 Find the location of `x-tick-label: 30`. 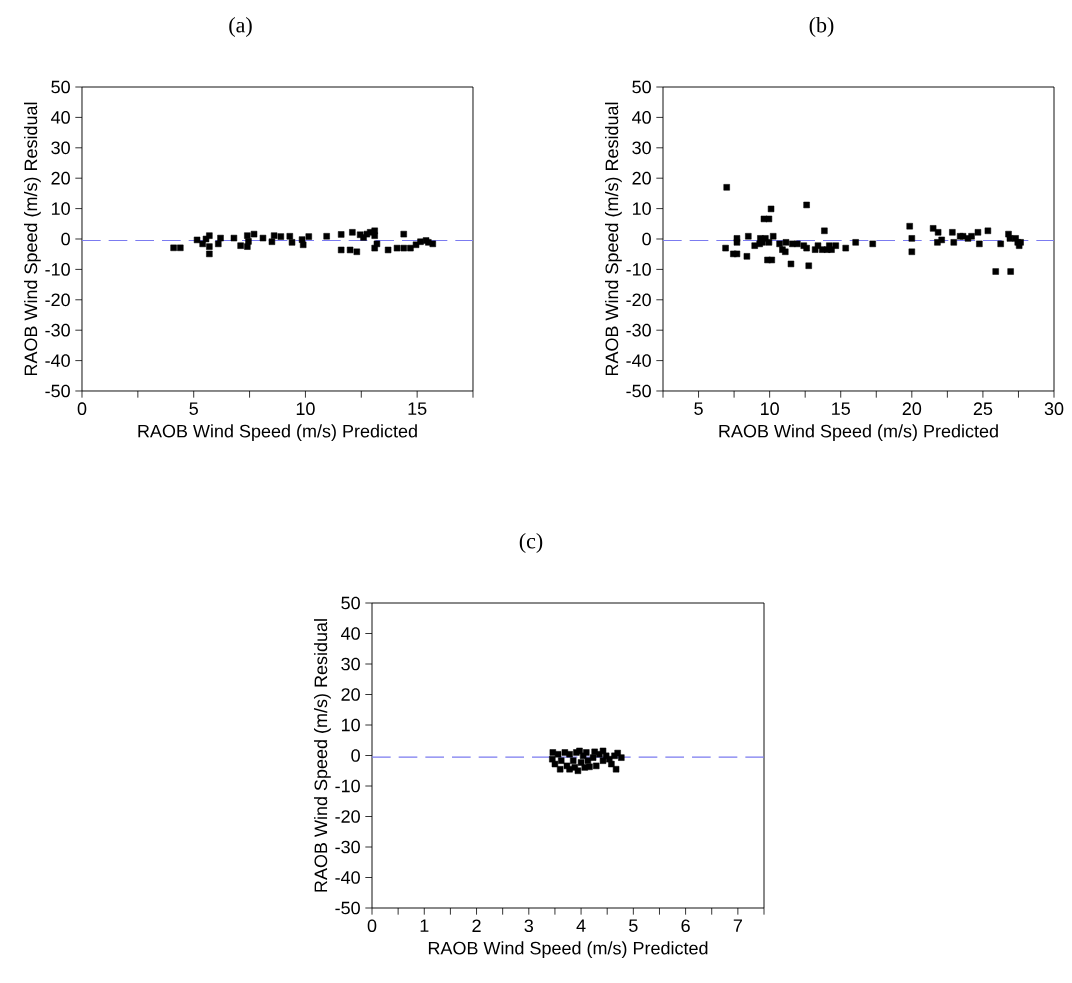

x-tick-label: 30 is located at coordinates (1054, 409).